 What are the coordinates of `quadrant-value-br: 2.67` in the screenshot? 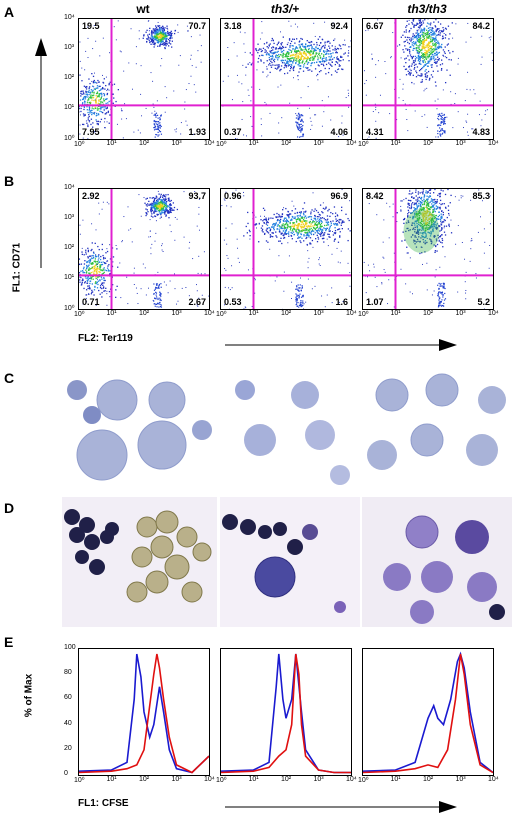 It's located at (197, 302).